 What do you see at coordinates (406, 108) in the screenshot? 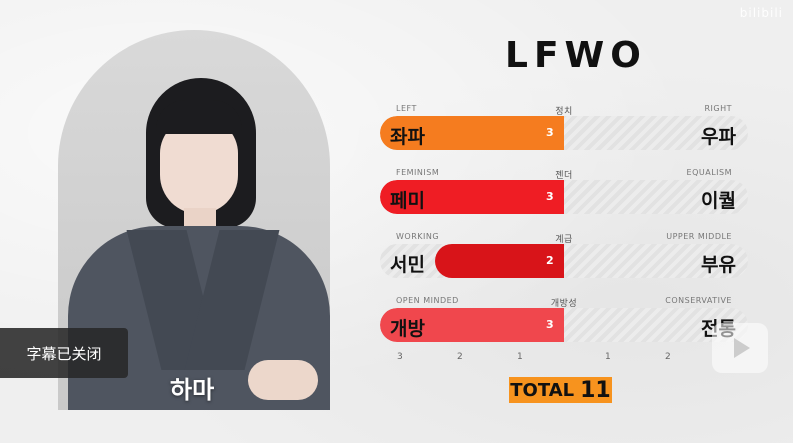
I see `row-left-label: LEFT` at bounding box center [406, 108].